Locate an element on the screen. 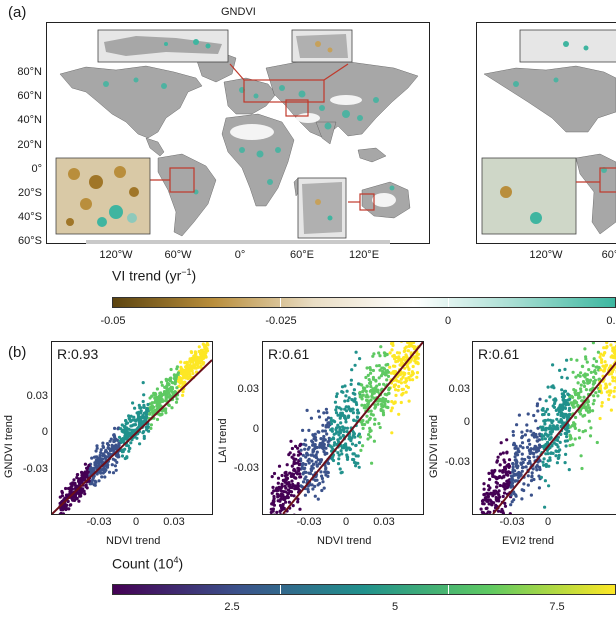 The image size is (616, 617). x-axis-title: NDVI trend is located at coordinates (133, 541).